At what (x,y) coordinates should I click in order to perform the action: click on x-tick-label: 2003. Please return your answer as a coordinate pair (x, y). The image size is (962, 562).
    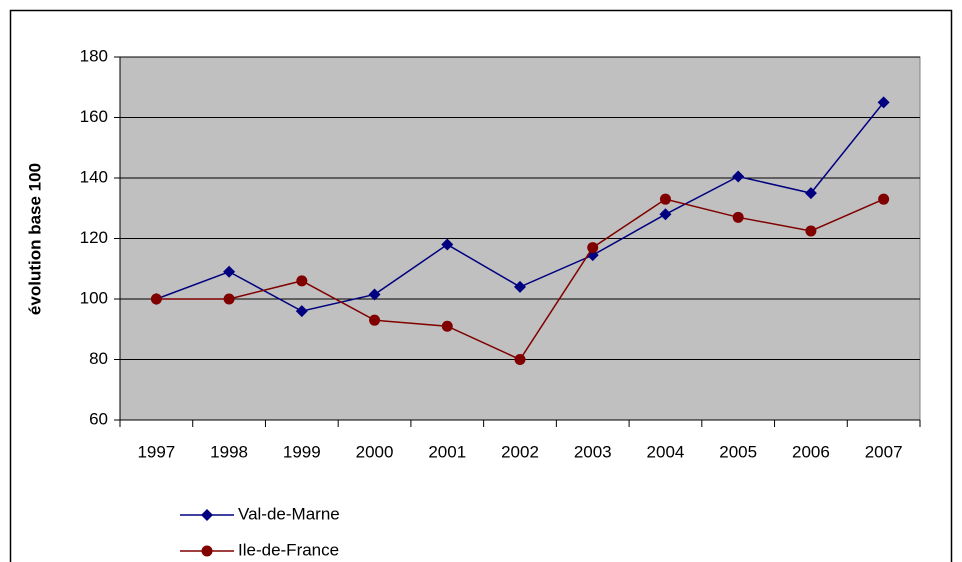
    Looking at the image, I should click on (593, 451).